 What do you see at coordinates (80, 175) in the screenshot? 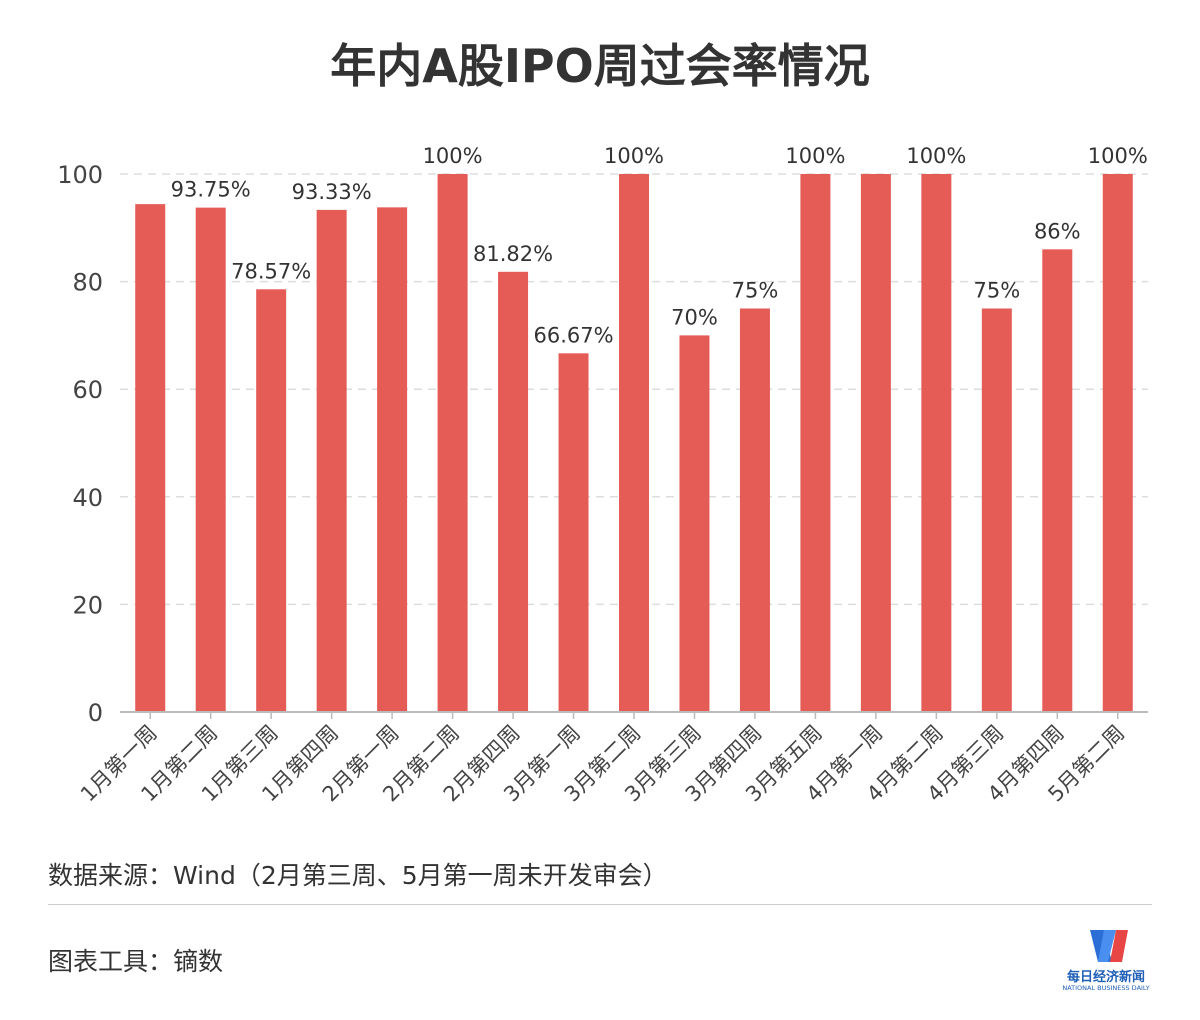
I see `y-tick-label: 100` at bounding box center [80, 175].